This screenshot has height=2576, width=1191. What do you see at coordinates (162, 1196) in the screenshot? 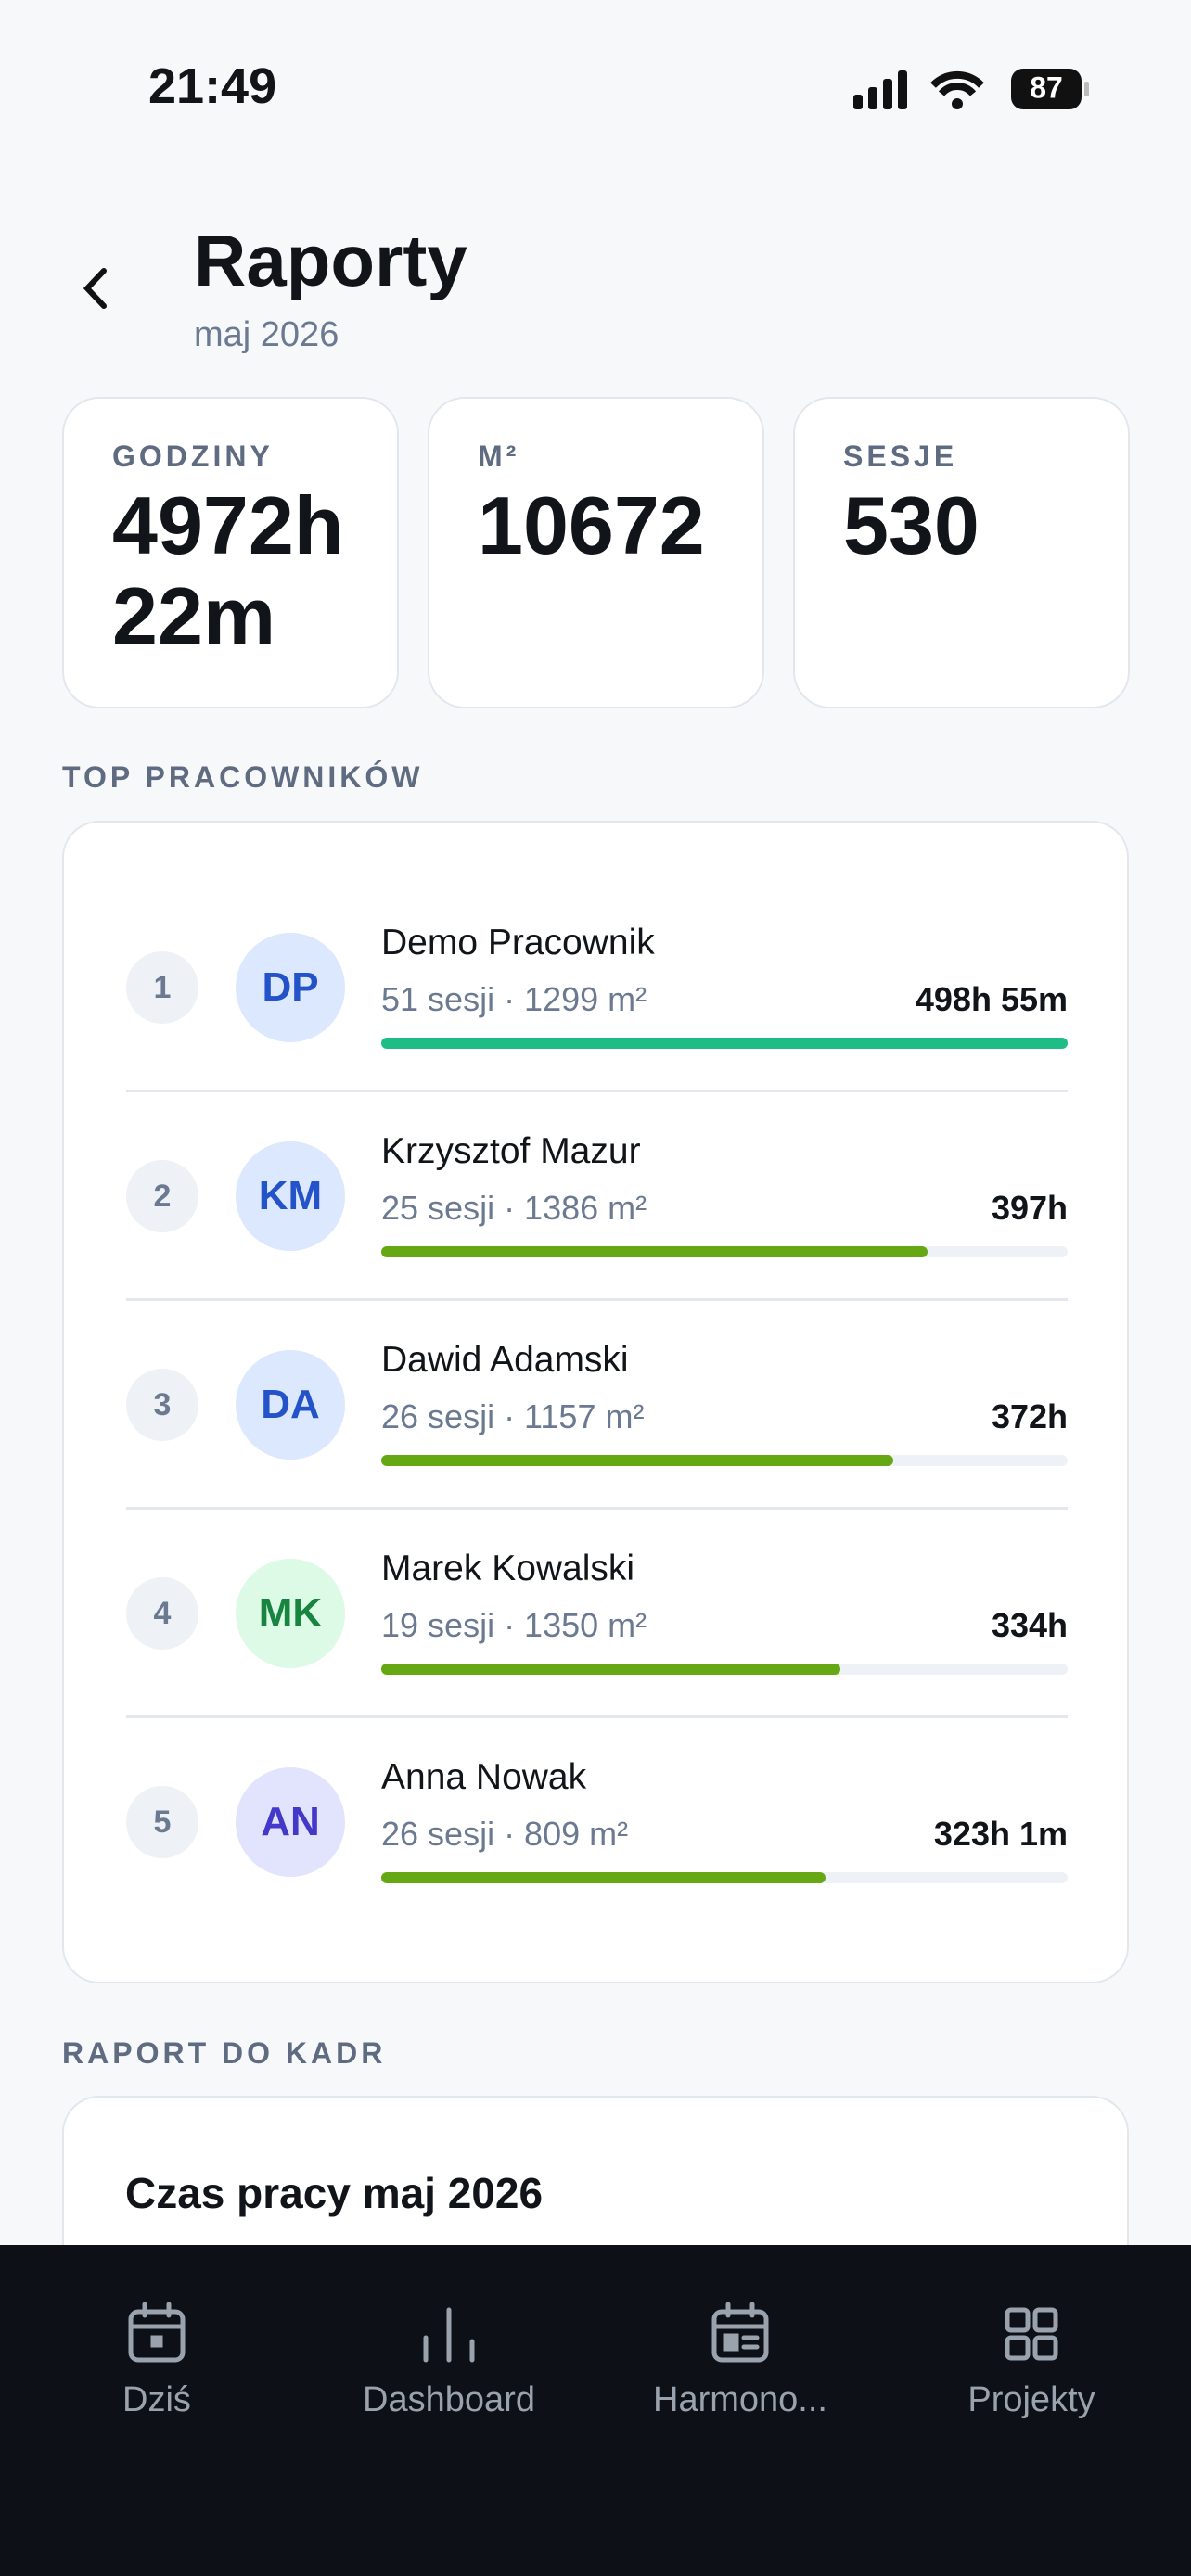
I see `rank-badge: 2` at bounding box center [162, 1196].